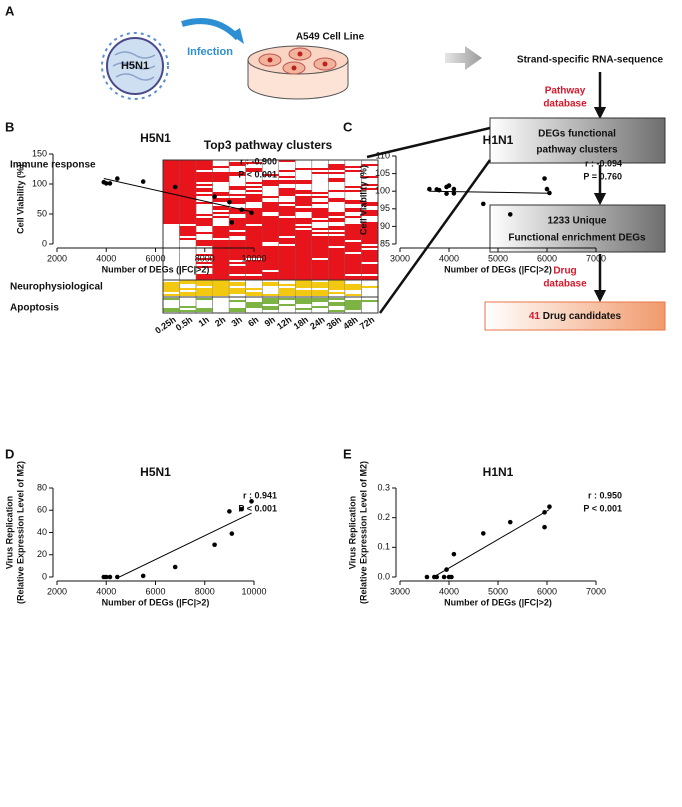 The width and height of the screenshot is (682, 807). What do you see at coordinates (577, 134) in the screenshot?
I see `box-text: DEGs functional` at bounding box center [577, 134].